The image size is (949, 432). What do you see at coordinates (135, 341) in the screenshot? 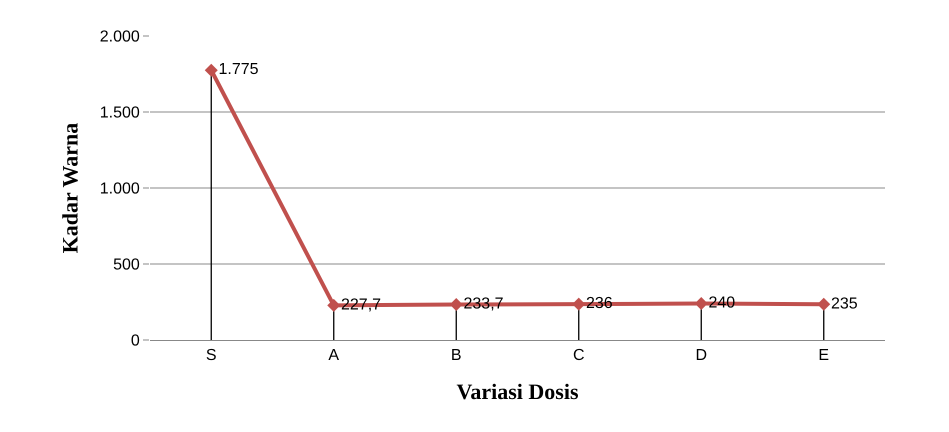
I see `y-tick-label: 0` at bounding box center [135, 341].